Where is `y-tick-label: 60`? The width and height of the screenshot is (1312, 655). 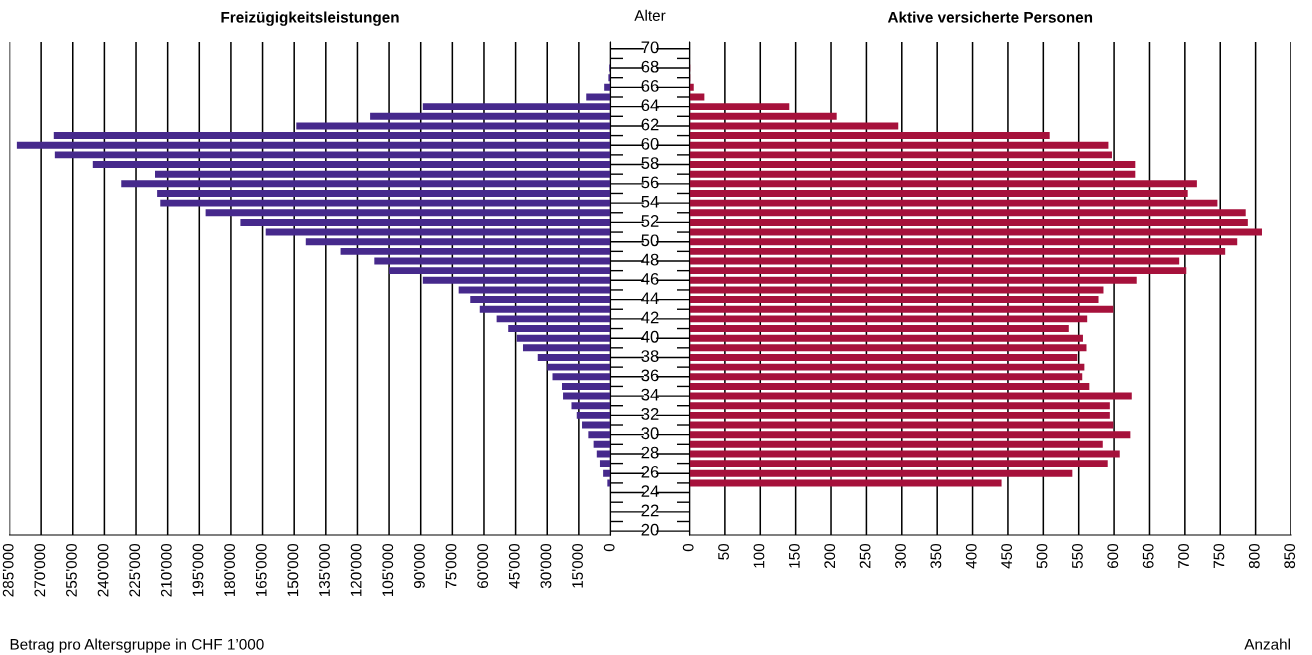
y-tick-label: 60 is located at coordinates (650, 143).